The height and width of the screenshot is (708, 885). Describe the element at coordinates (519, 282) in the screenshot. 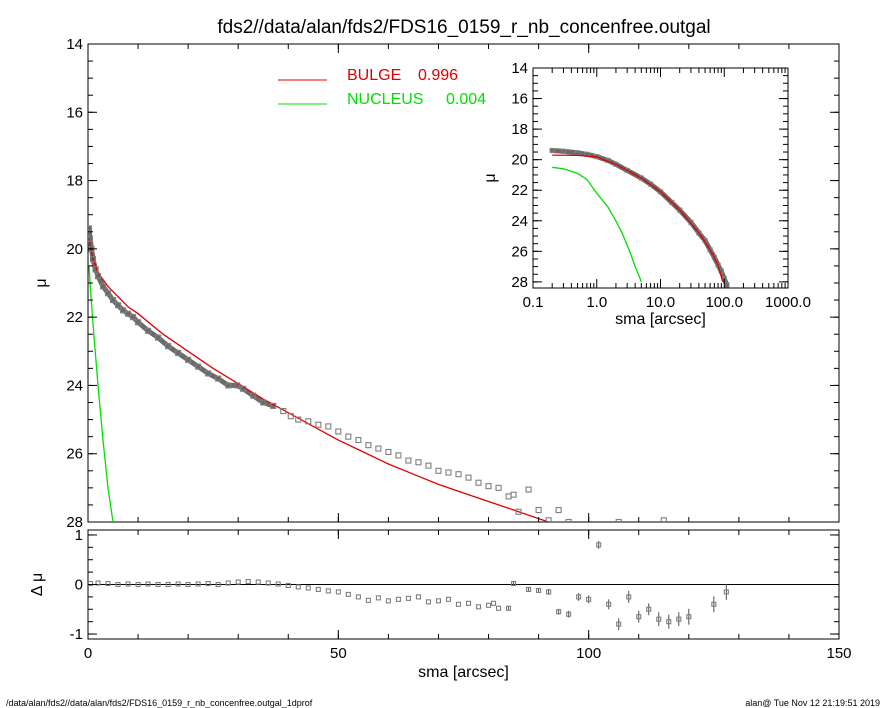

I see `y-tick-label: 28` at that location.